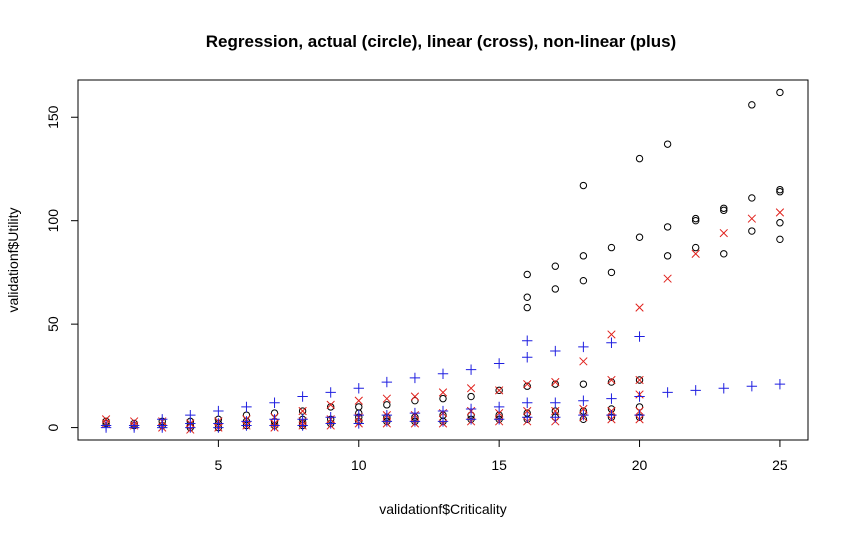 The height and width of the screenshot is (544, 849). Describe the element at coordinates (53, 117) in the screenshot. I see `y-tick-label: 150` at that location.